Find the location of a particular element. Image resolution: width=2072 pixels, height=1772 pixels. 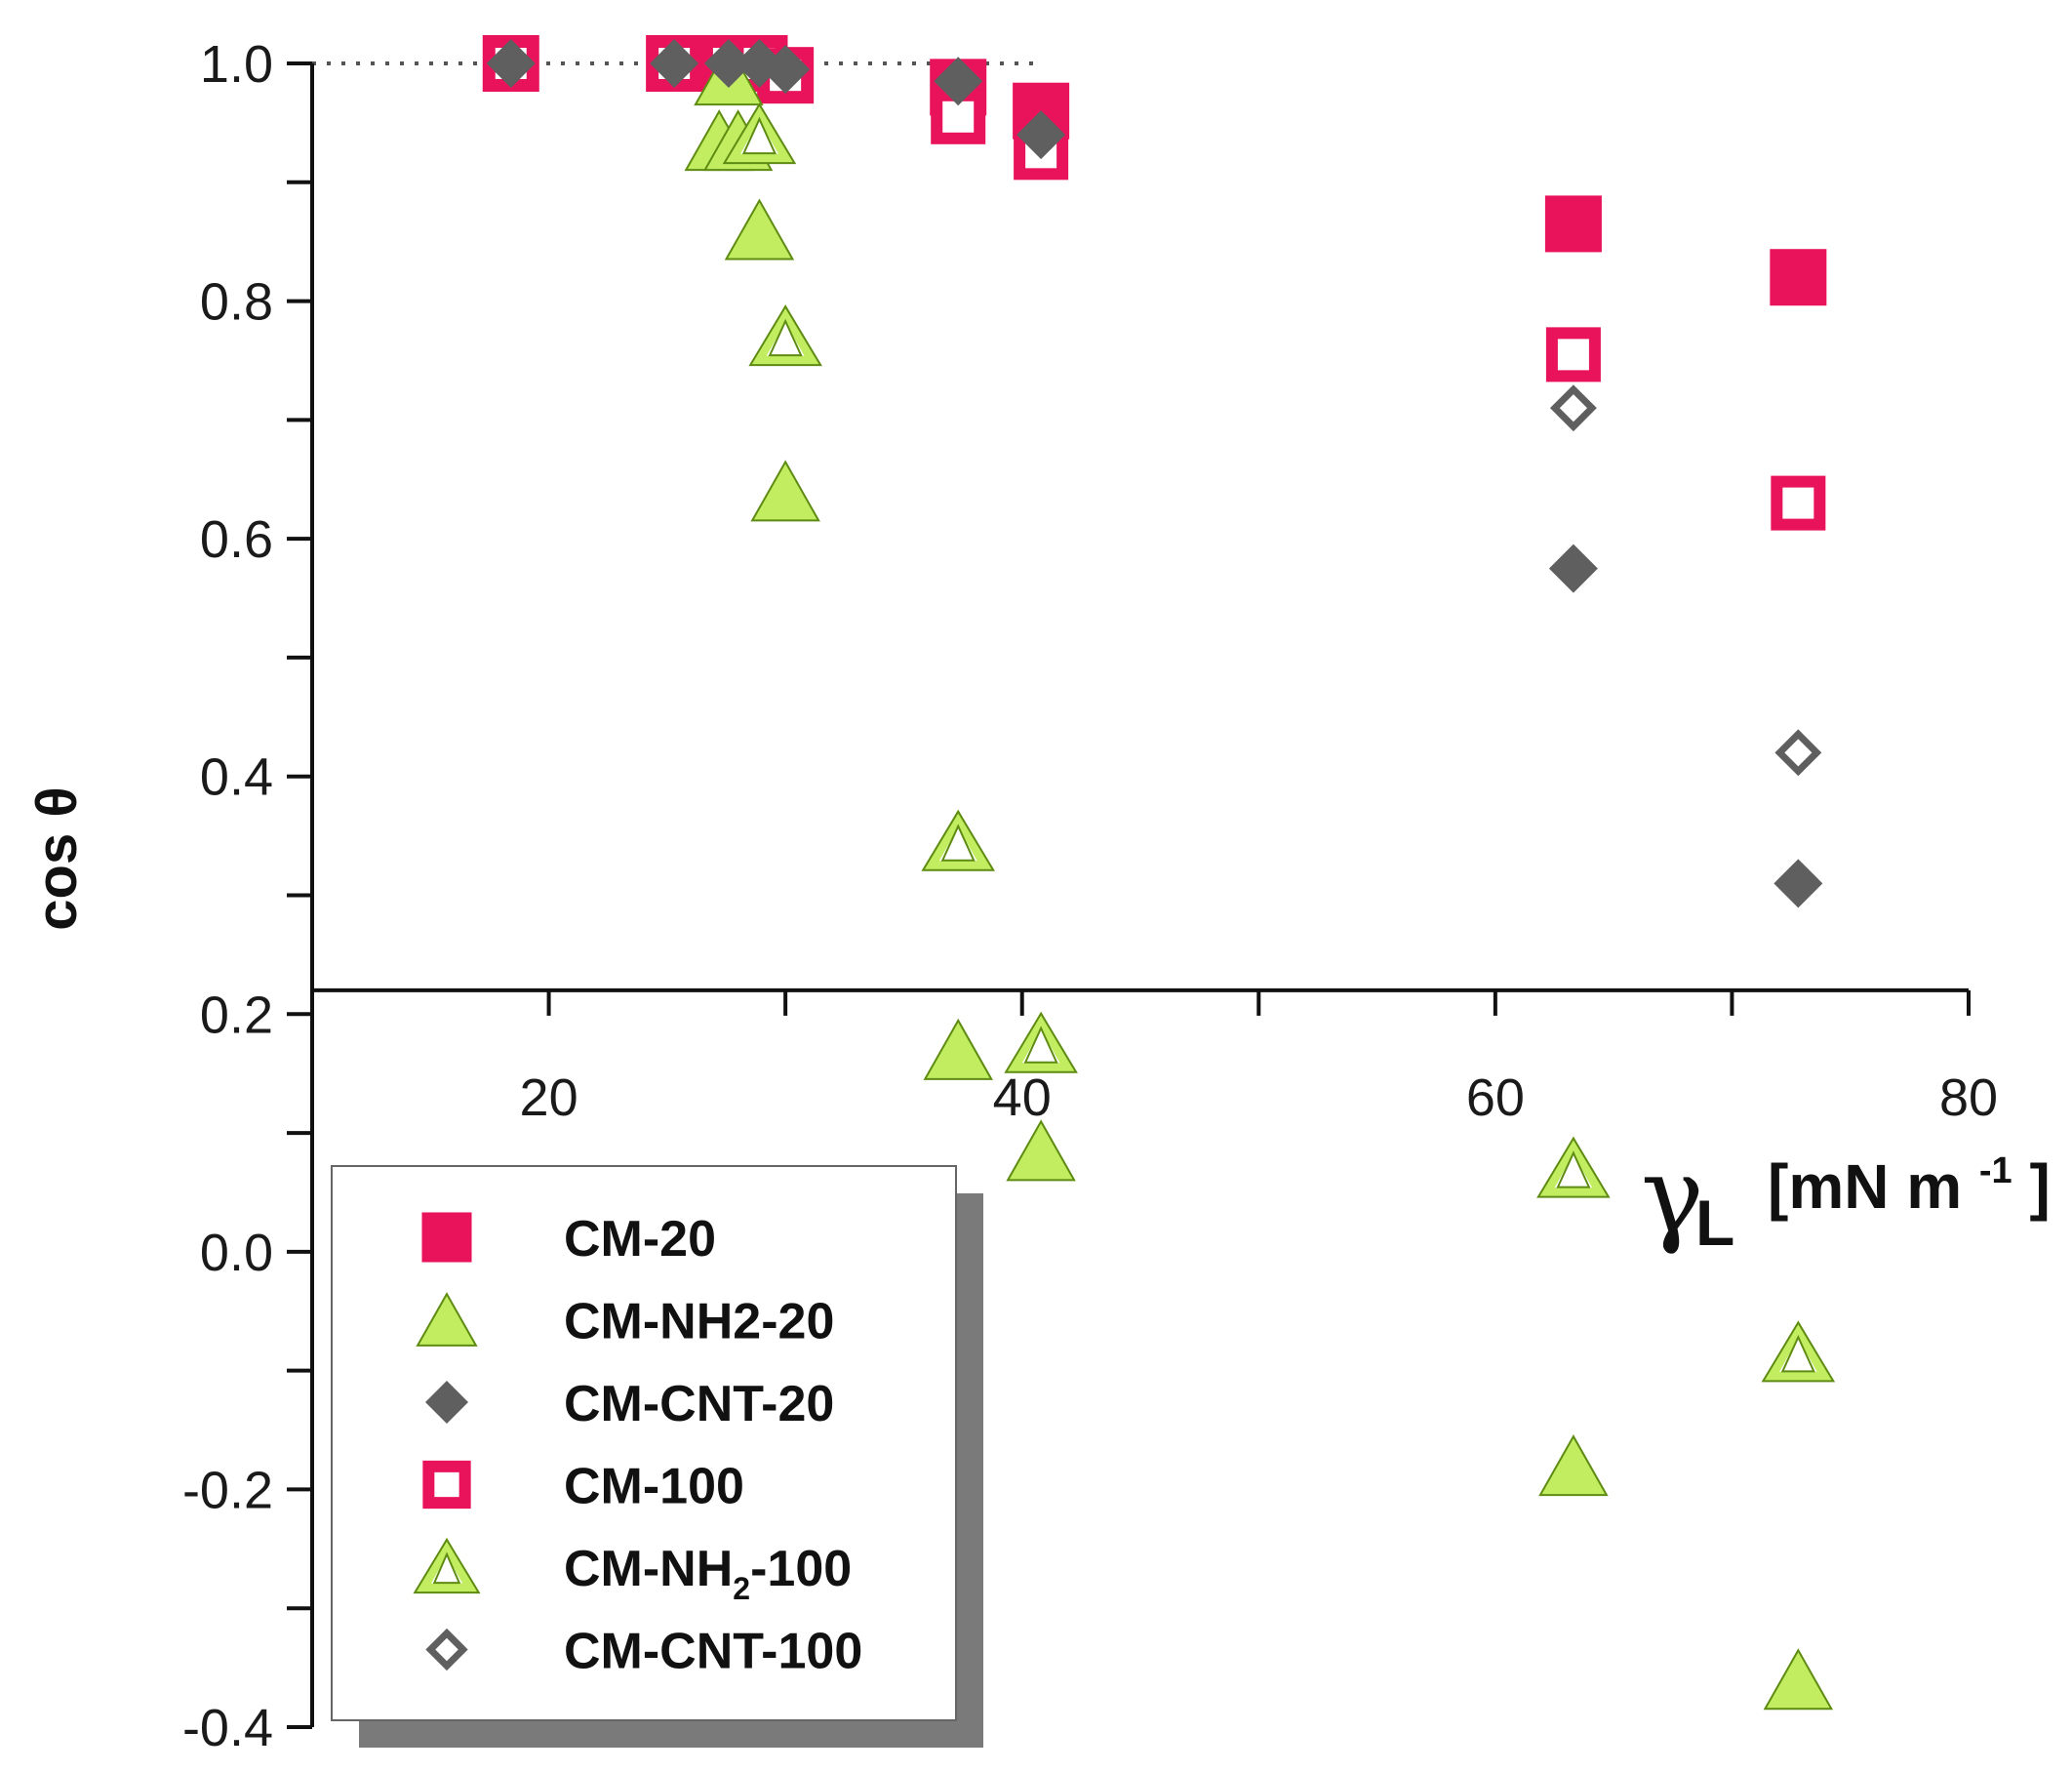

y-tick-label: 0.6 is located at coordinates (236, 540).